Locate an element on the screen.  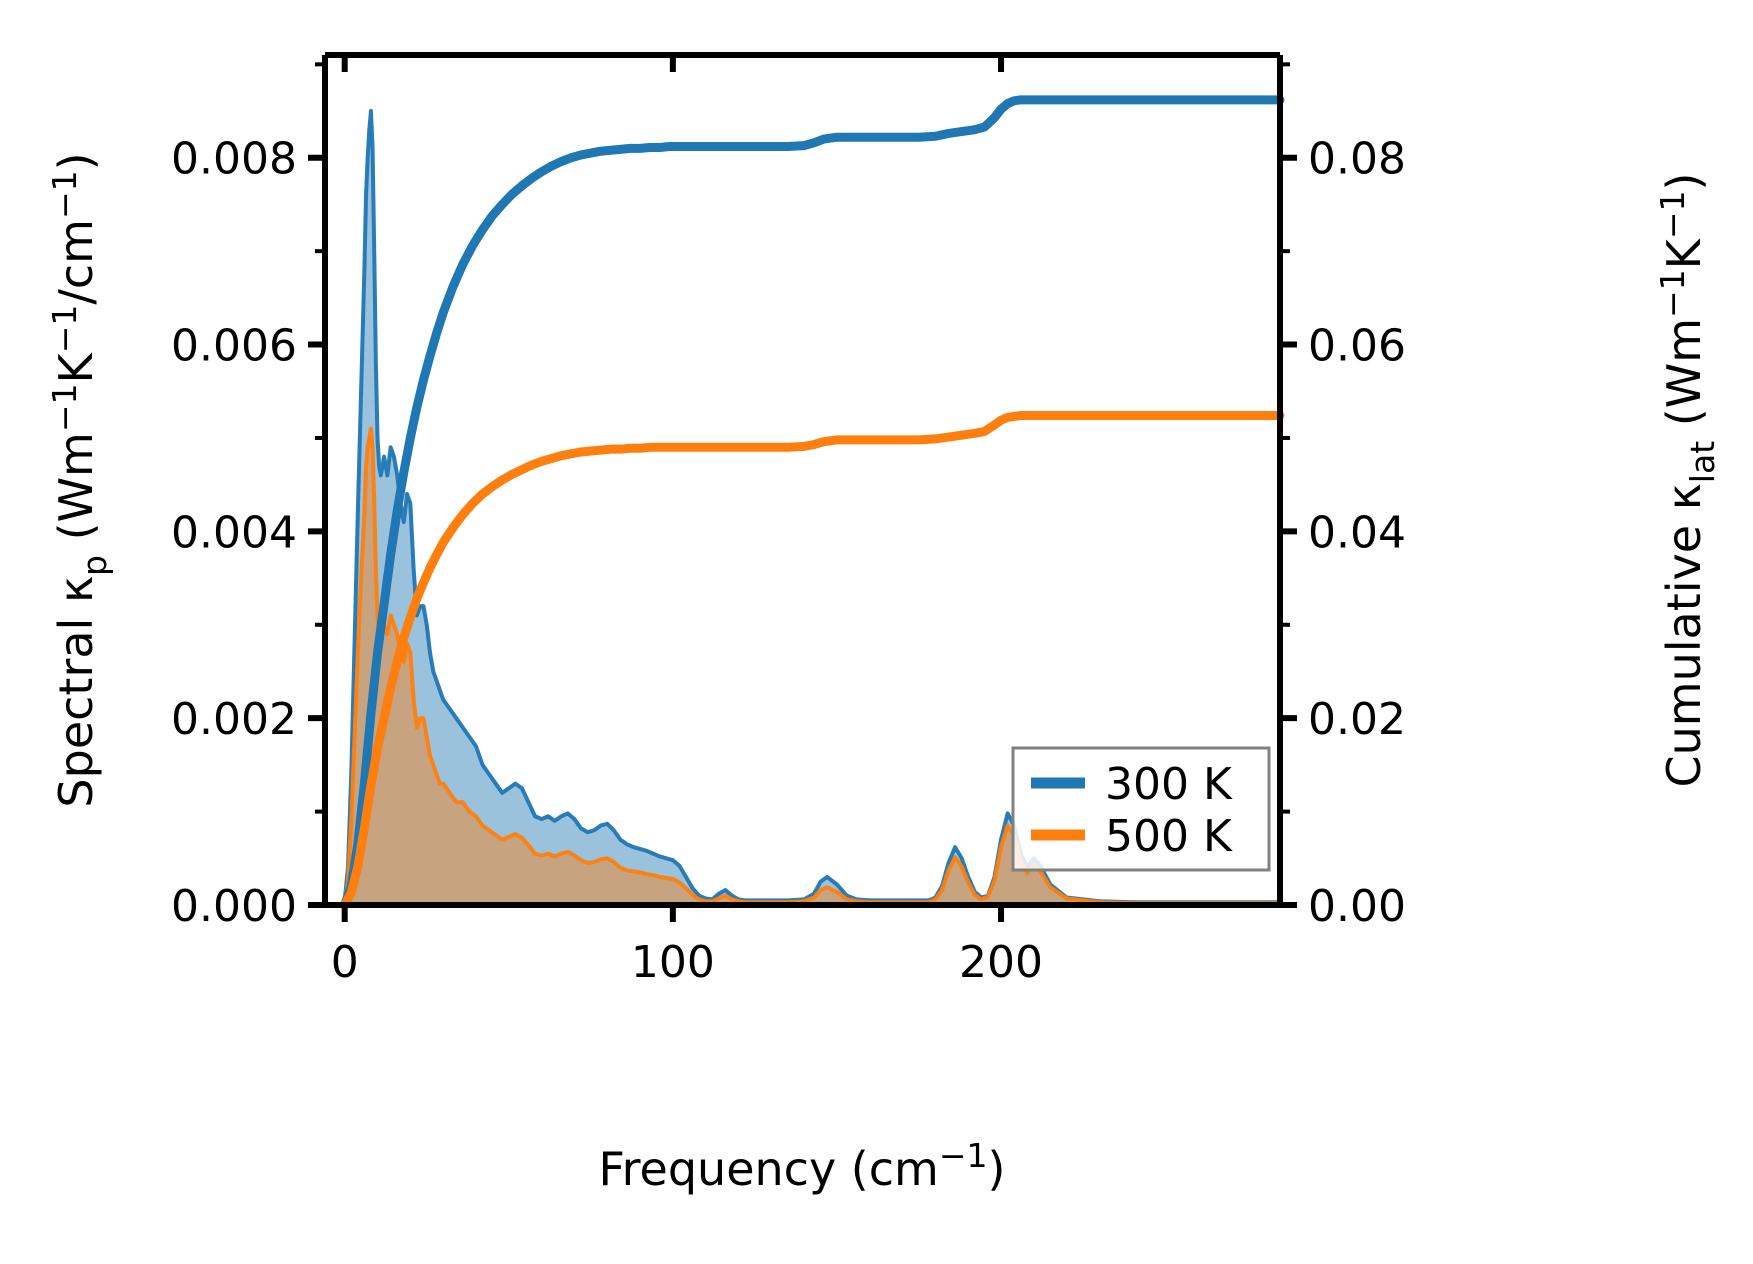
right-axis-title-exp1: −1 is located at coordinates (1672, 293).